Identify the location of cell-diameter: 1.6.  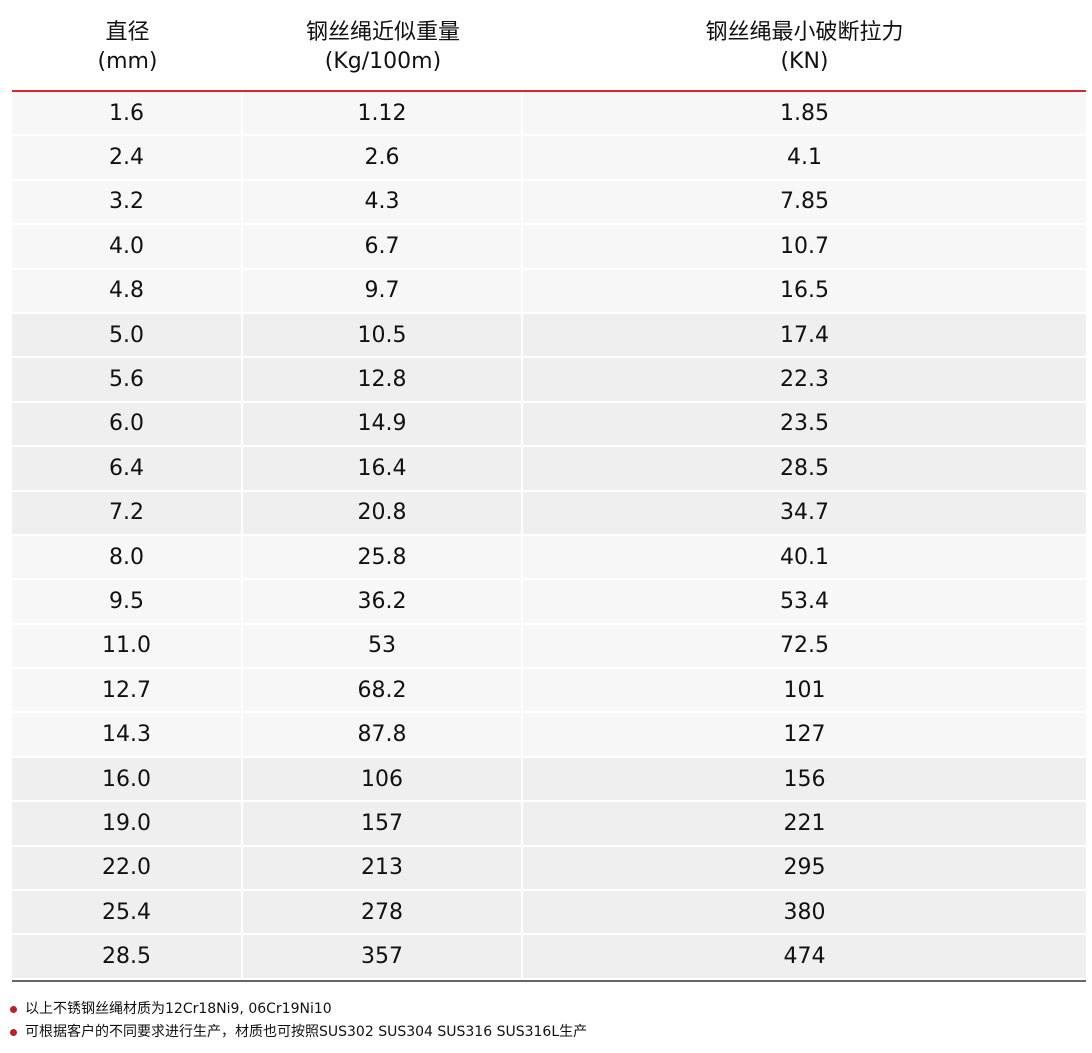
(127, 114).